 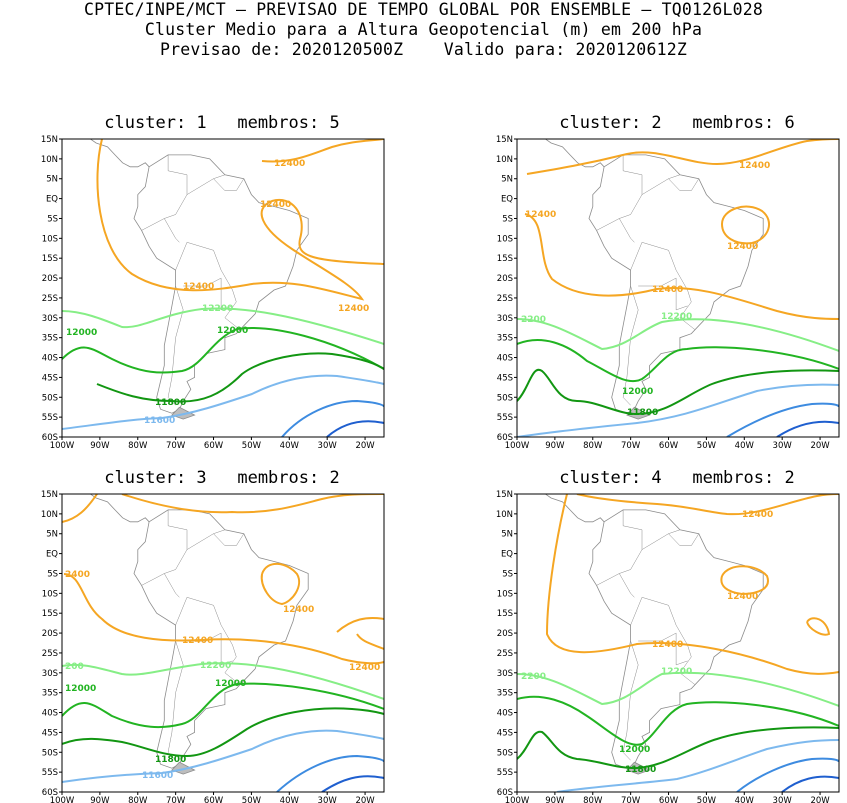 What do you see at coordinates (50, 773) in the screenshot?
I see `lat-tick-label: 55S` at bounding box center [50, 773].